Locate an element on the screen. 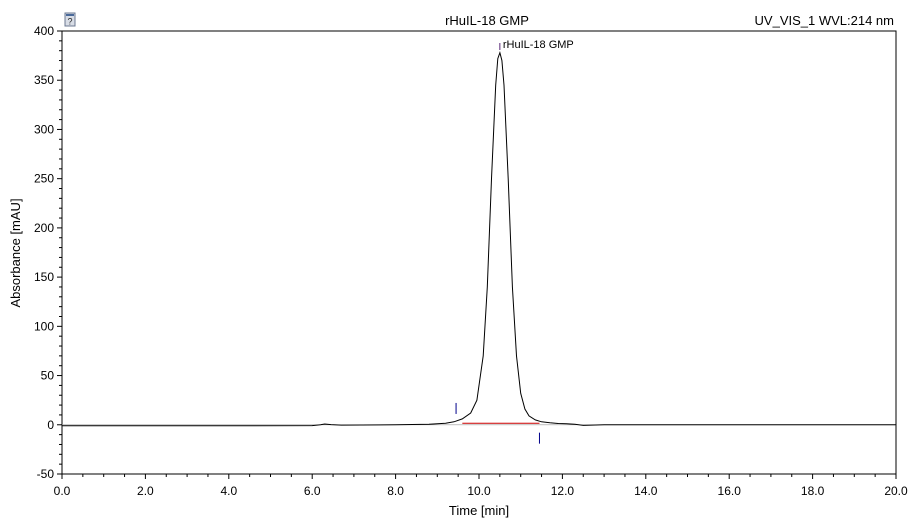  y-tick-label: 350 is located at coordinates (44, 80).